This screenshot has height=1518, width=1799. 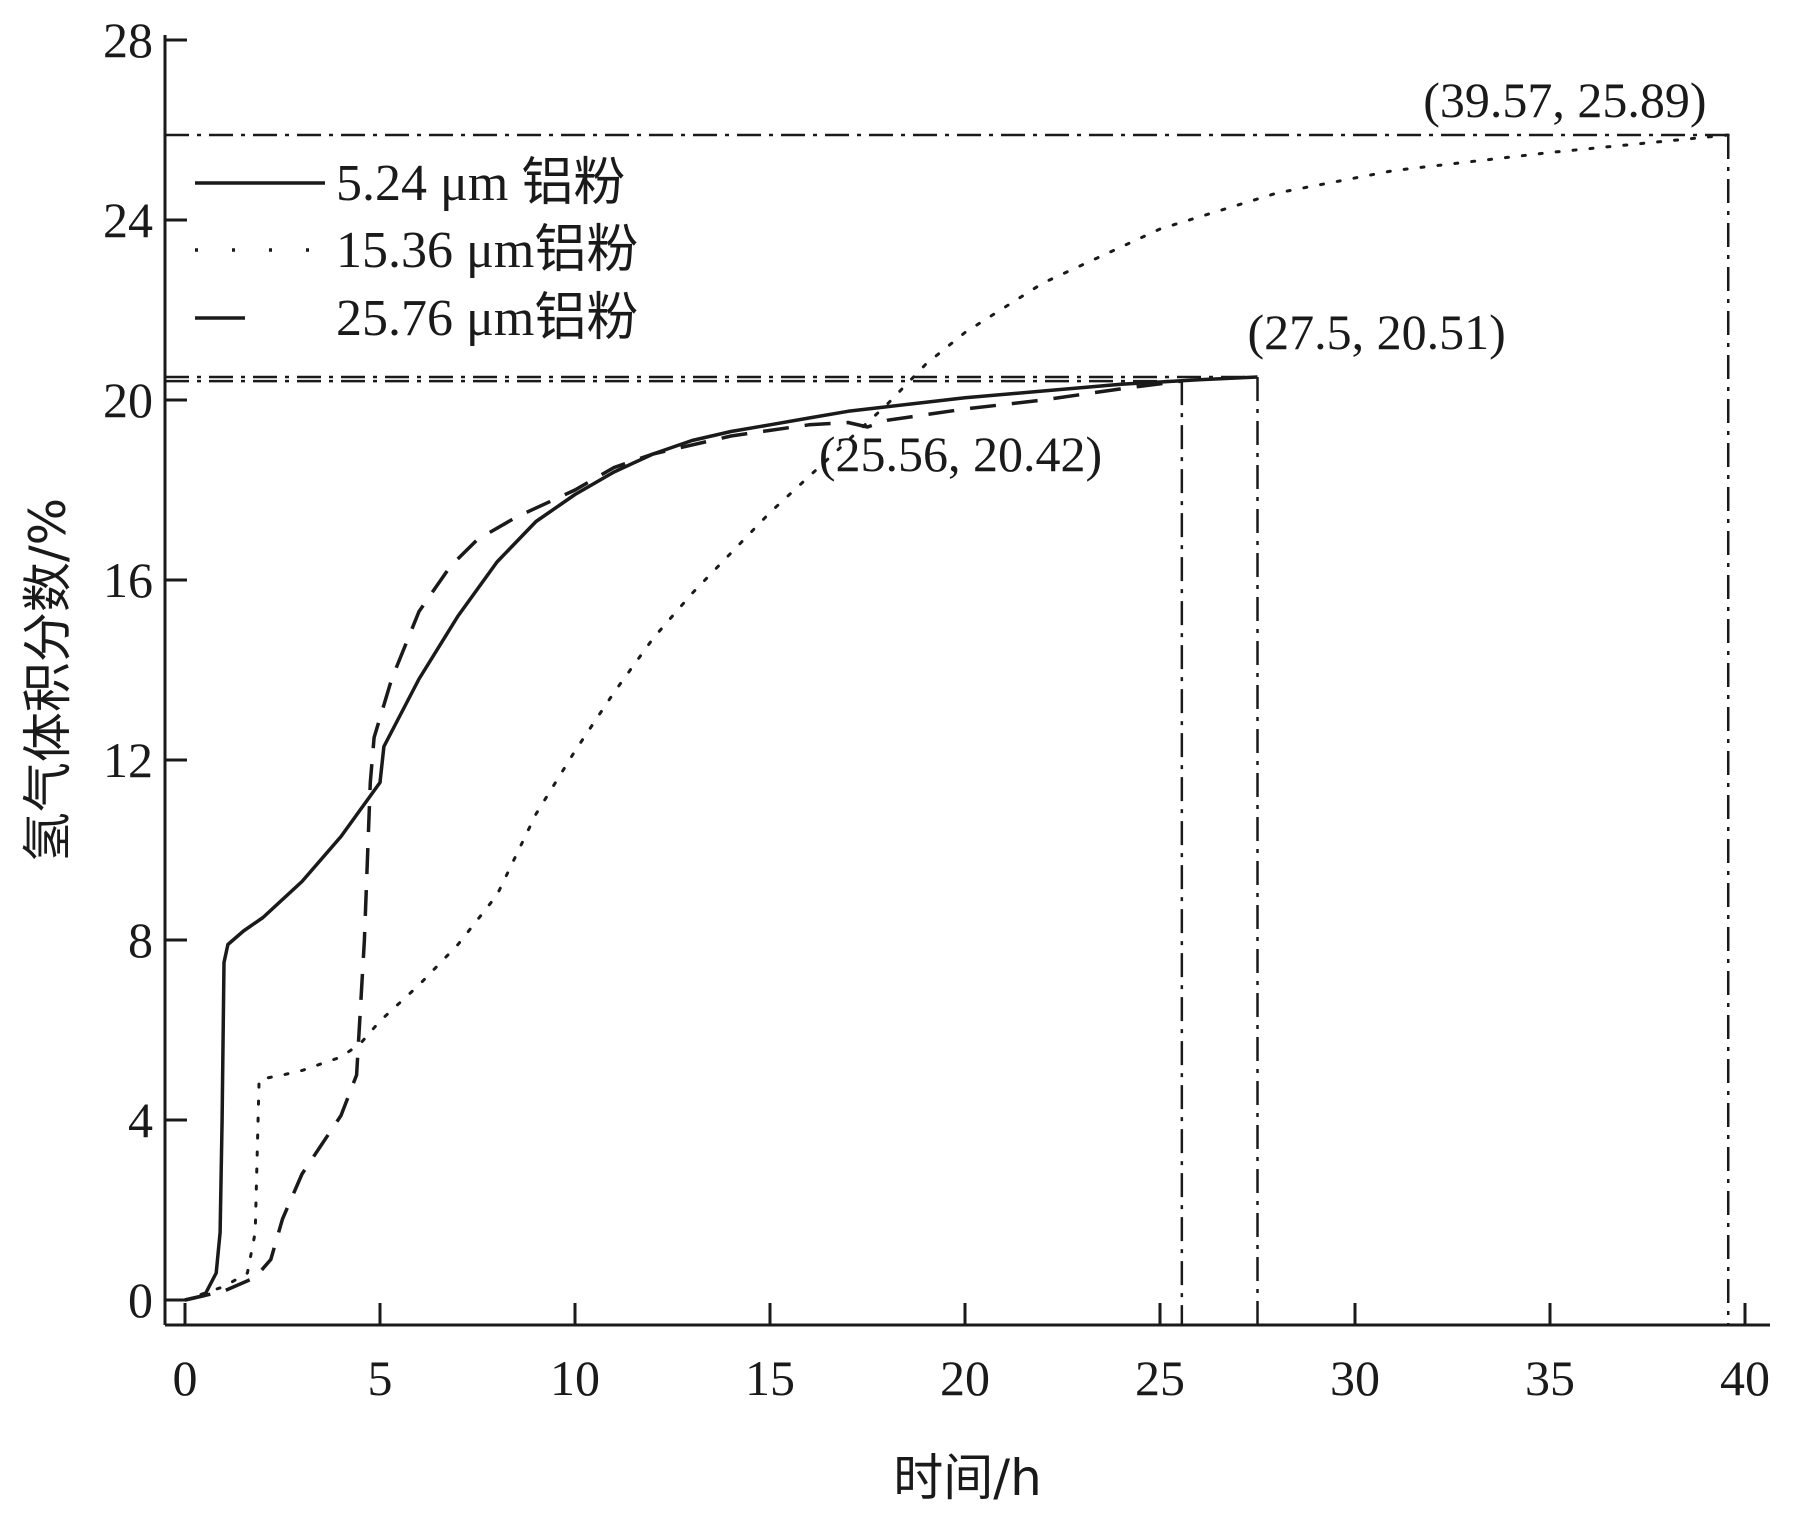 What do you see at coordinates (480, 183) in the screenshot?
I see `legend-label: 5.24 μm 铝粉` at bounding box center [480, 183].